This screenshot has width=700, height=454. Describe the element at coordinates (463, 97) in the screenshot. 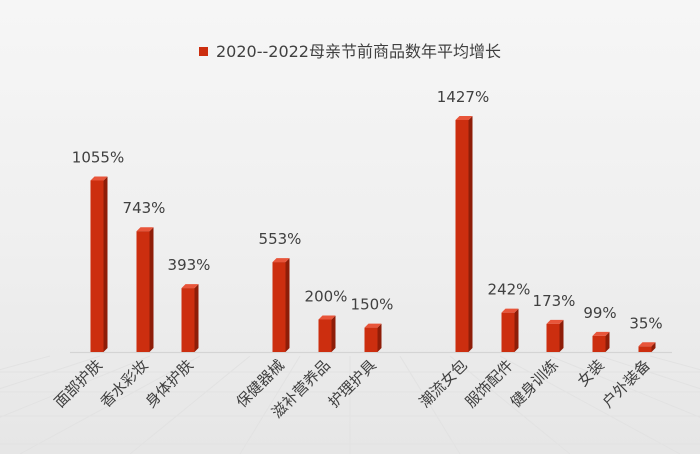

I see `data-label: 1427%` at that location.